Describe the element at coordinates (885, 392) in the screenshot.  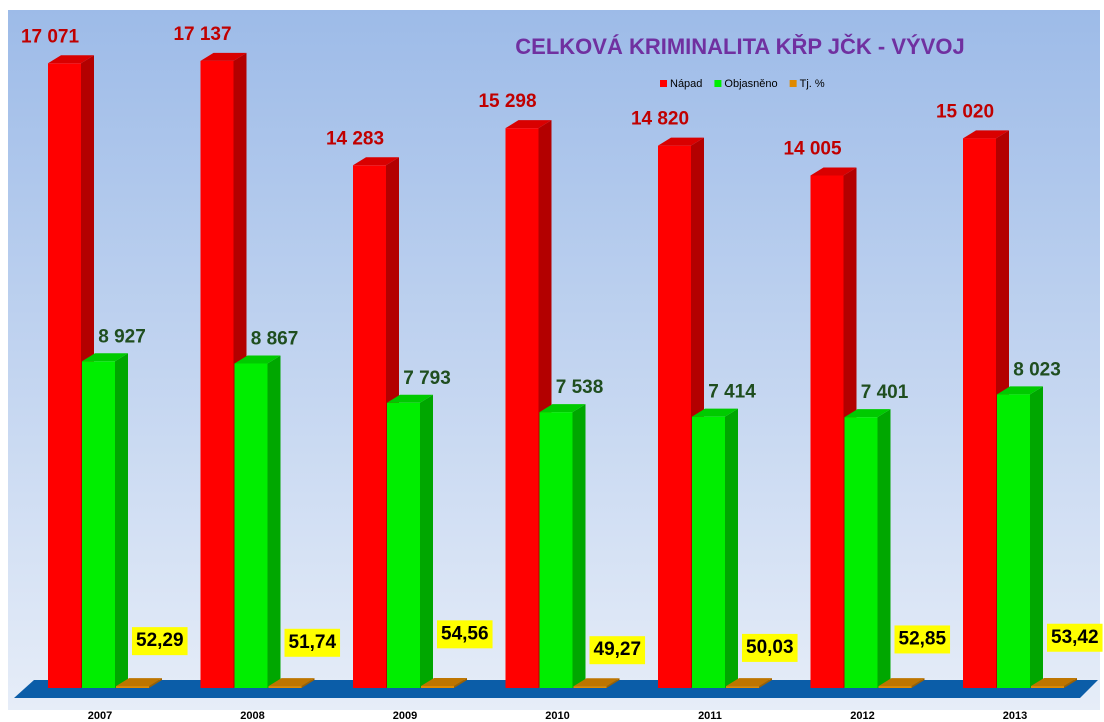
I see `data-label: 7 401` at that location.